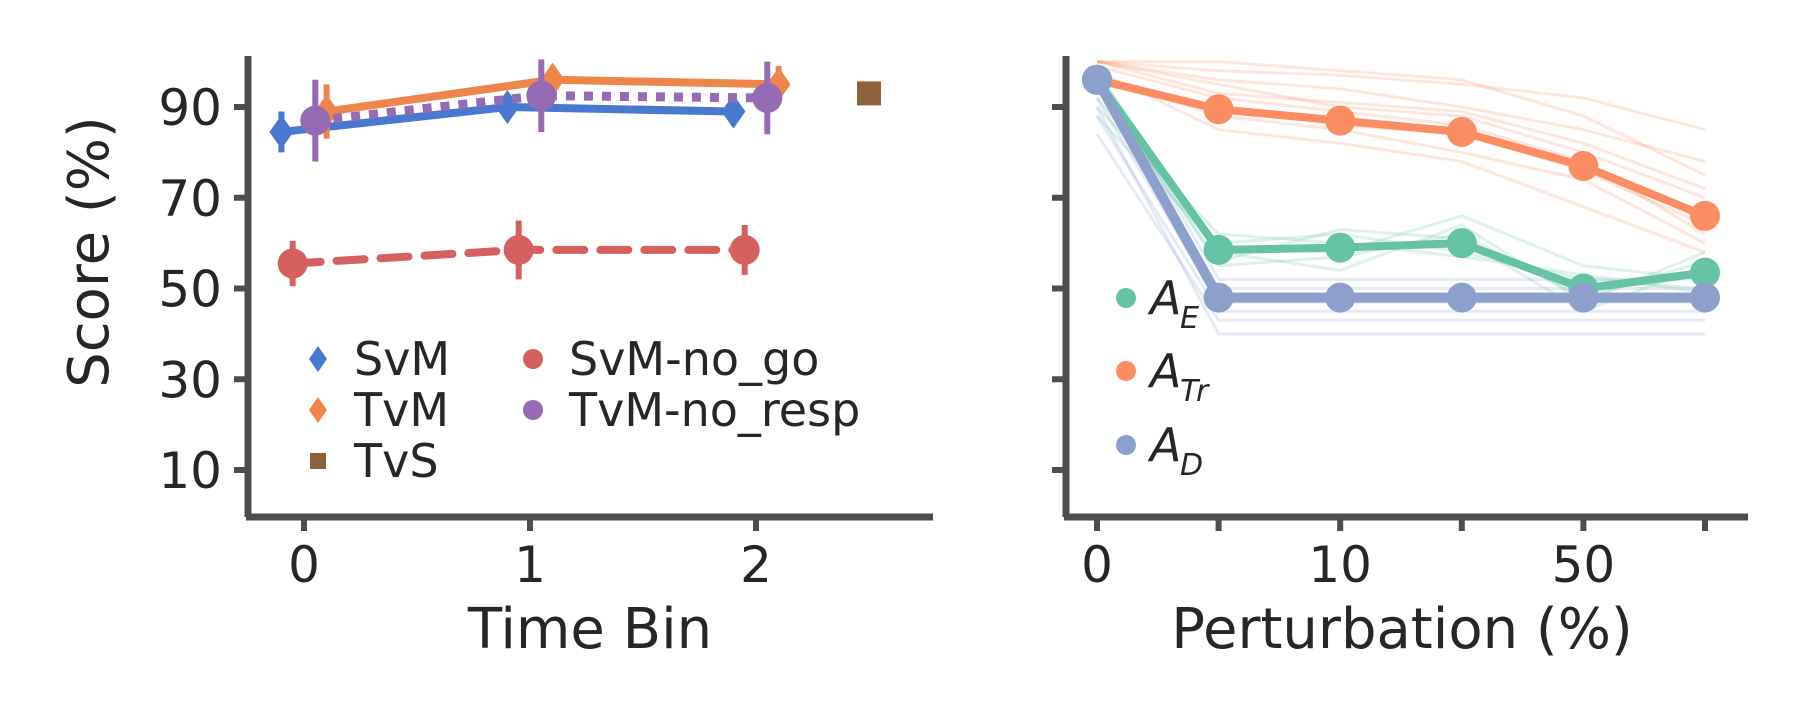 The height and width of the screenshot is (719, 1795). I want to click on legend-item-ATr: ATr, so click(1163, 376).